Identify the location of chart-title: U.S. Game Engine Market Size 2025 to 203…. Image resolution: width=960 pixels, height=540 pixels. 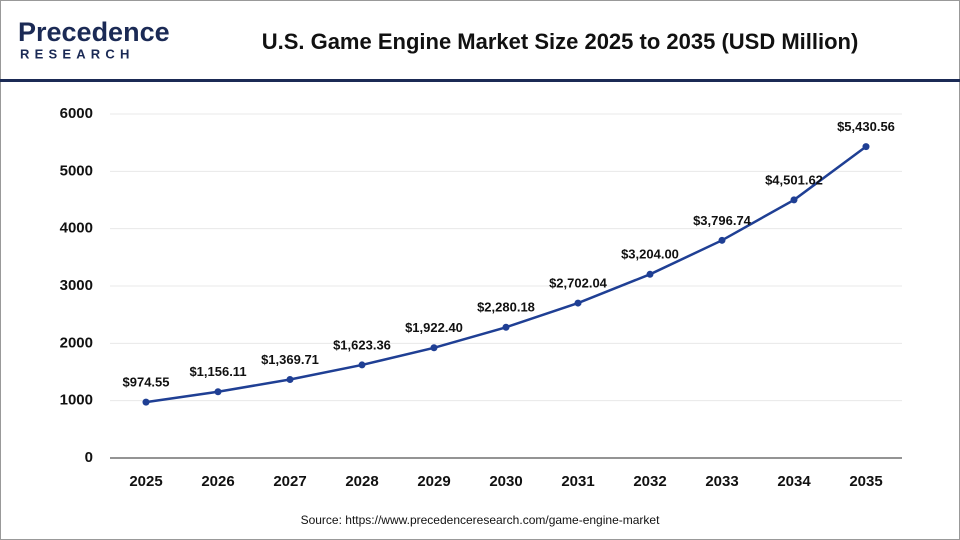
(560, 41).